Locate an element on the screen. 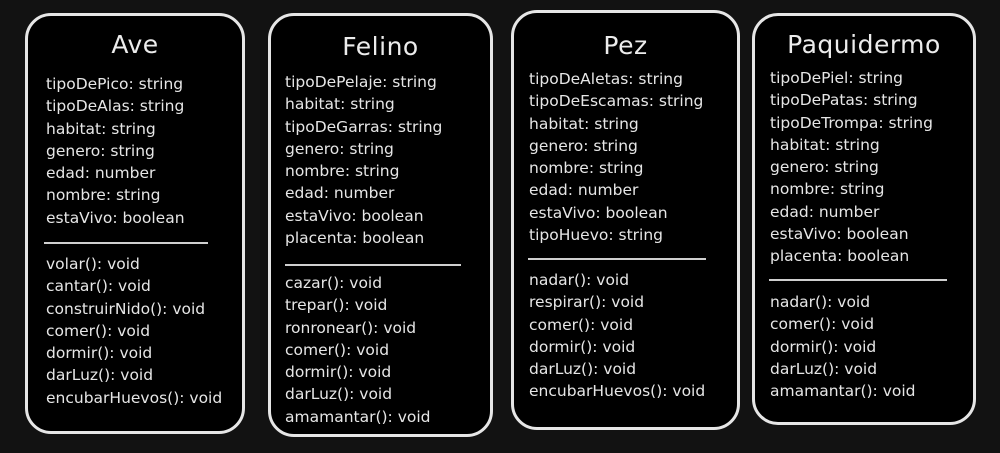  attribute-item: tipoDePatas: string is located at coordinates (844, 100).